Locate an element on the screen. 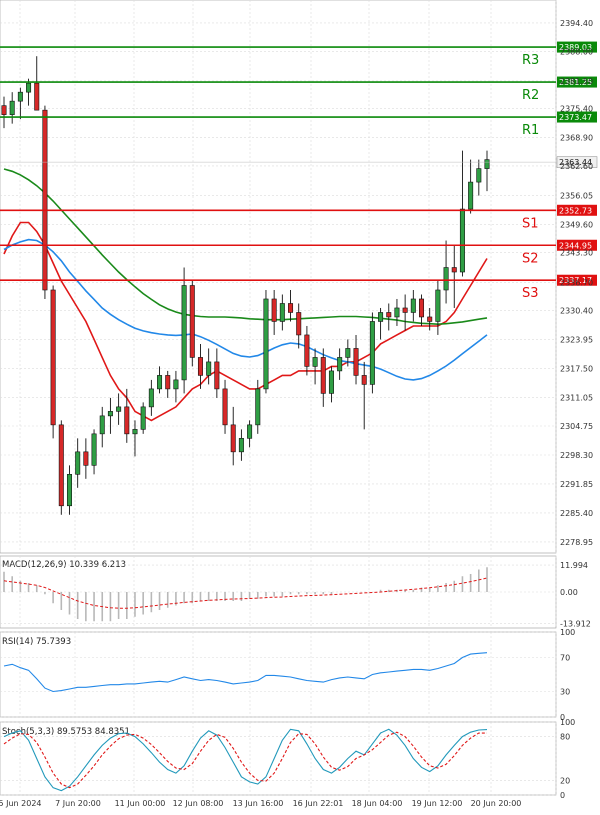 Image resolution: width=600 pixels, height=815 pixels. axis-tick-label: 2278.95 is located at coordinates (576, 542).